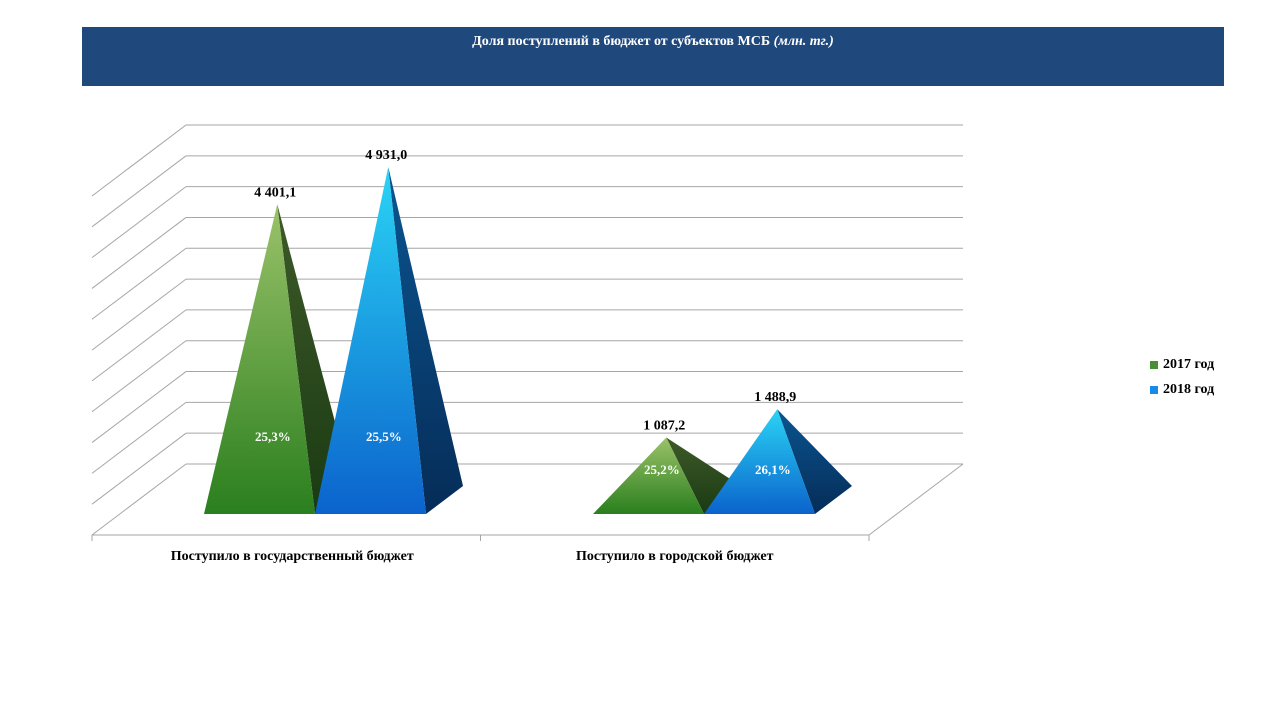 The width and height of the screenshot is (1280, 720). I want to click on share-label-2018-1: 26,1%, so click(773, 469).